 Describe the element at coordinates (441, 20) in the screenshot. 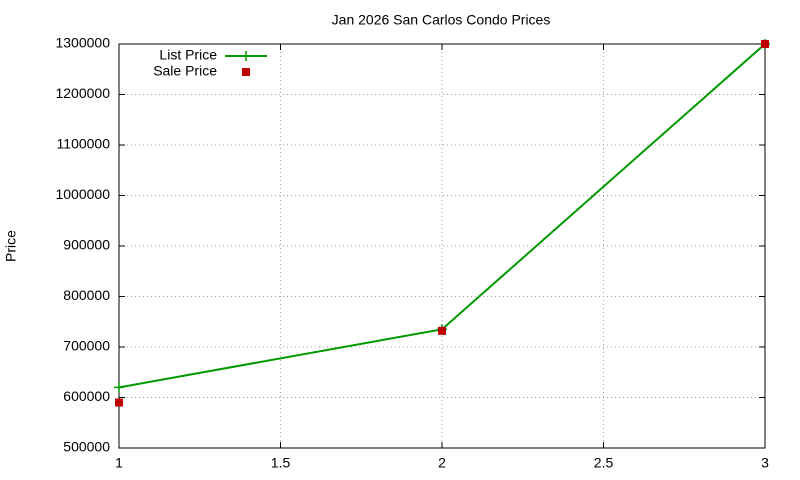

I see `chart-title: Jan 2026 San Carlos Condo Prices` at that location.